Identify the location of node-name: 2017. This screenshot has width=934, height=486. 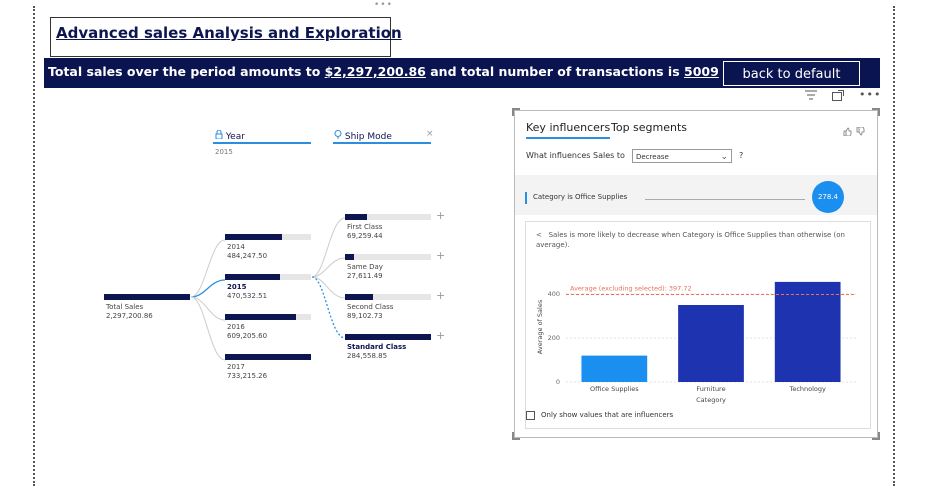
(236, 367).